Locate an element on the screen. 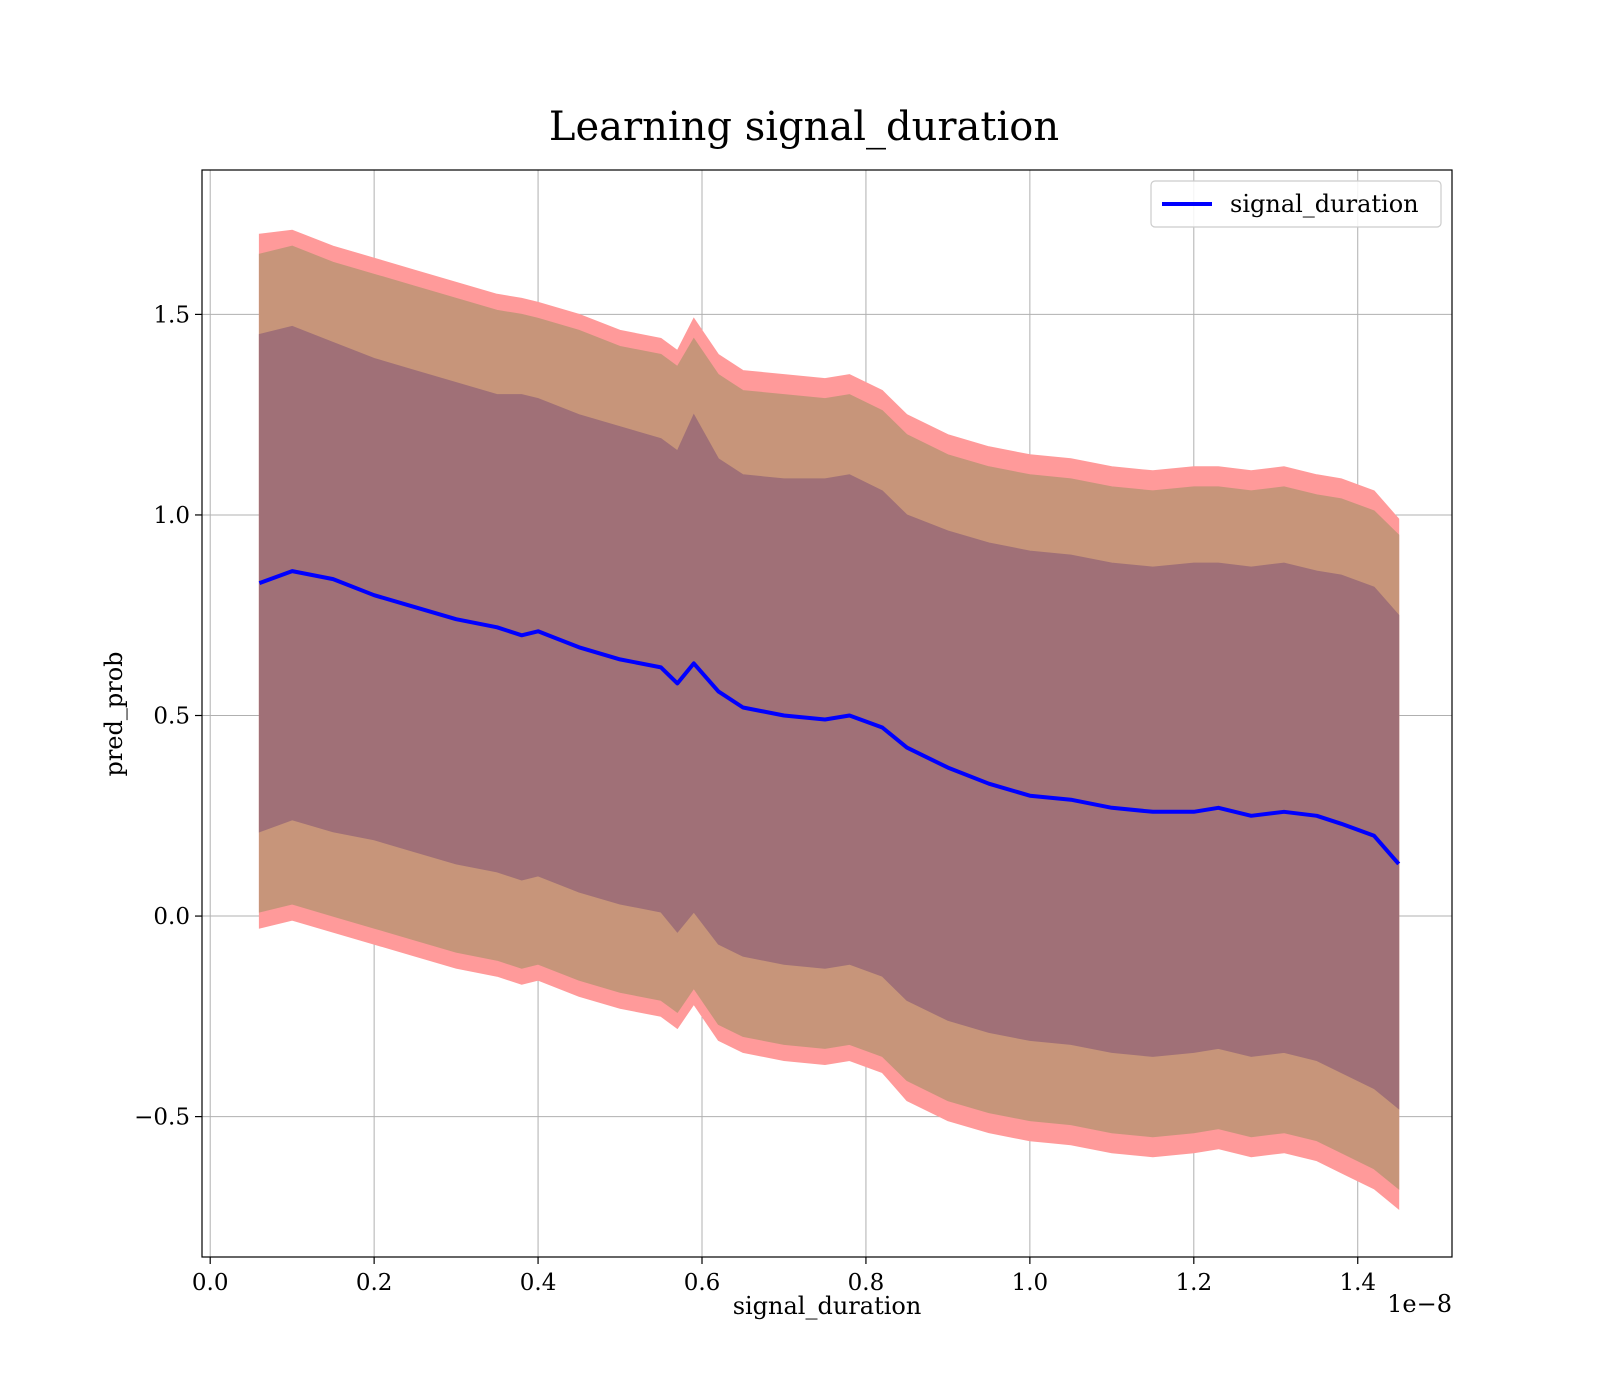 The width and height of the screenshot is (1600, 1400). x-tick-label: 0.4 is located at coordinates (538, 1283).